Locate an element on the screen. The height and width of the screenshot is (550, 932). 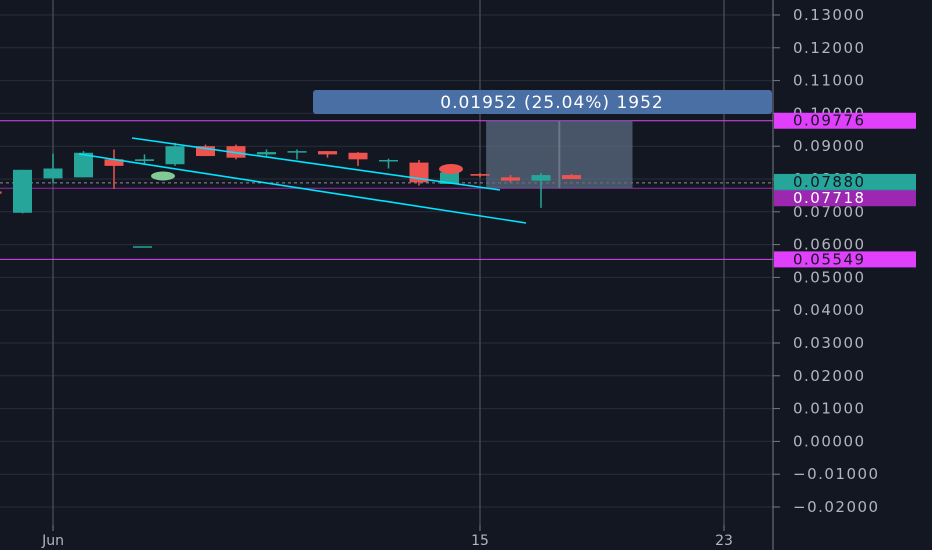
time-axis: Jun 15 23 is located at coordinates (387, 537).